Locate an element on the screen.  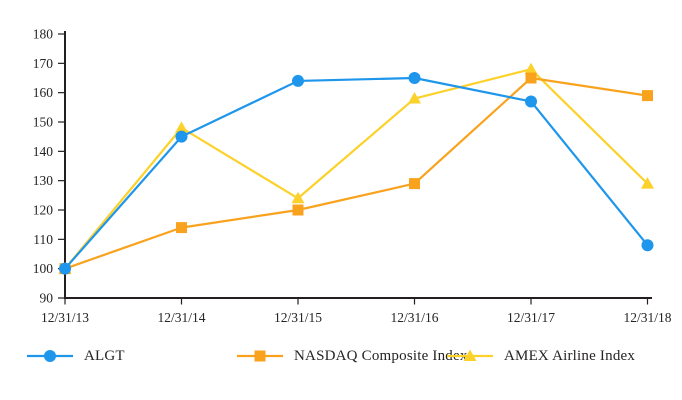
legend-item-algt: ALGT is located at coordinates (76, 356).